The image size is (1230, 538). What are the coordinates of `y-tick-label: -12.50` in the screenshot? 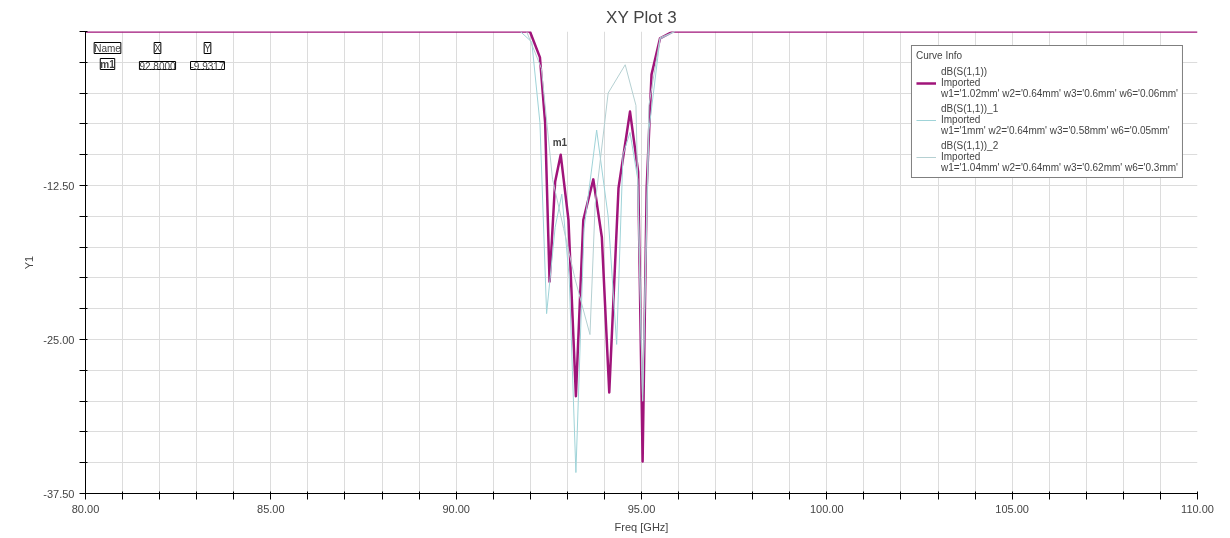 It's located at (59, 185).